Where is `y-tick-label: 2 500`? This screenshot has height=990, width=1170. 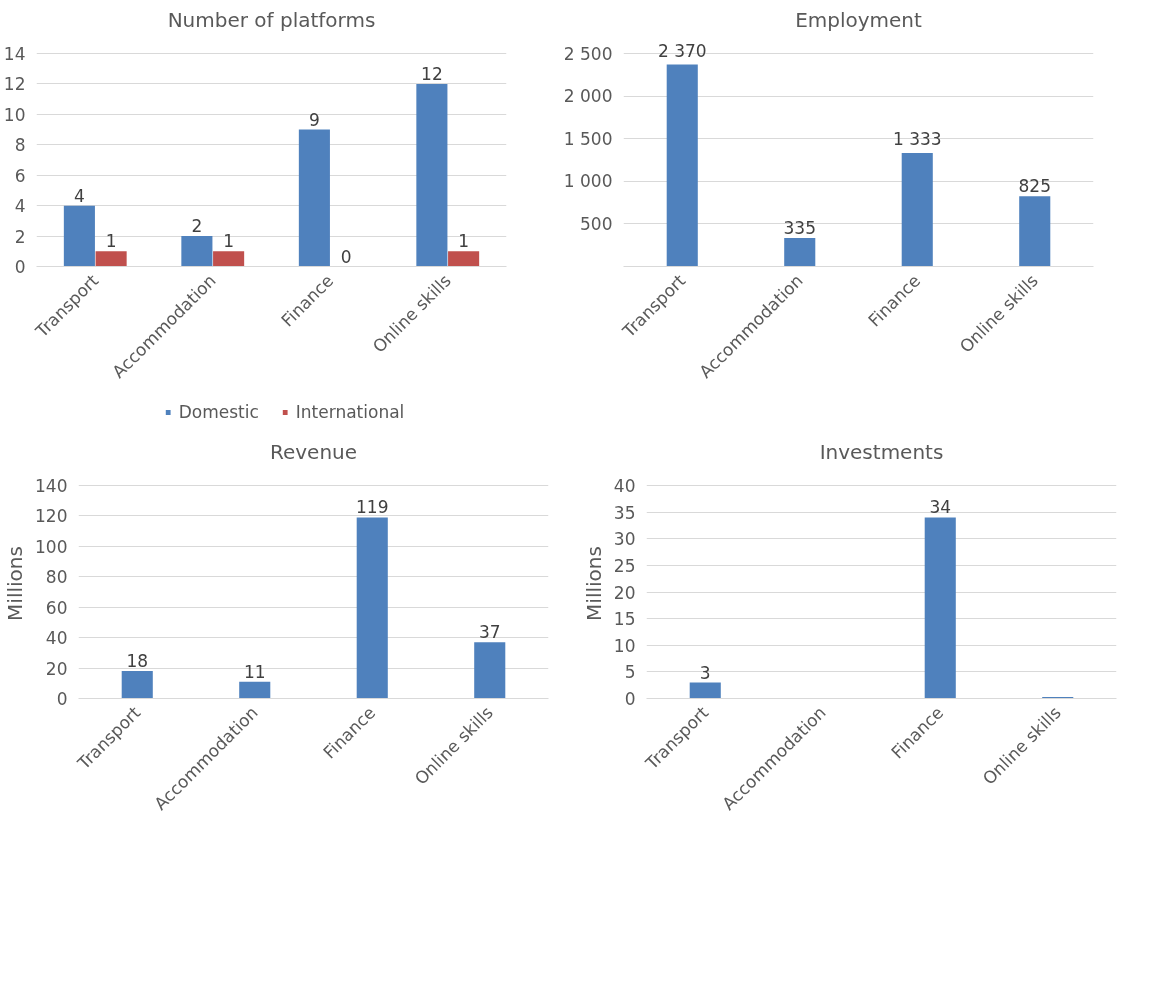
y-tick-label: 2 500 is located at coordinates (588, 53).